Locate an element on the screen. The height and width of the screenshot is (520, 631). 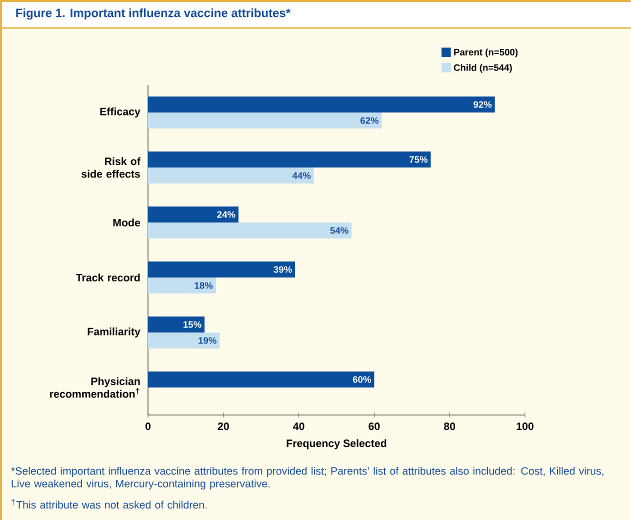
text: *Selected important influenza vaccine attributes from provided list; Parents’ list of attributes also included: Cost, Killed virus, Live weakened virus, Mercury-containing preservative. is located at coordinates (307, 478).